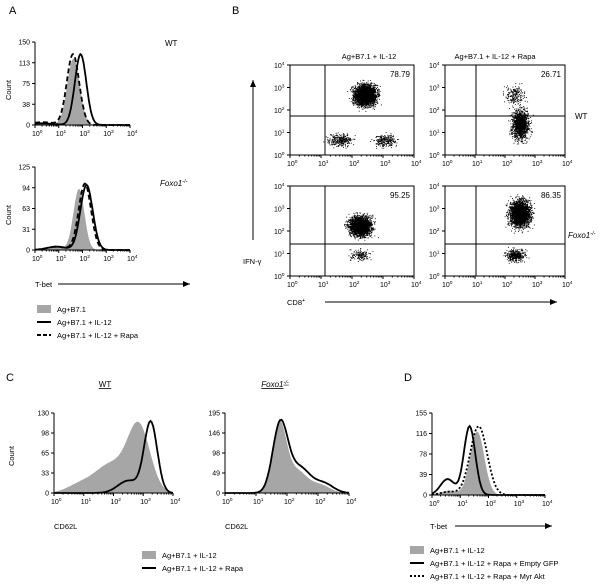 This screenshot has height=587, width=600. Describe the element at coordinates (519, 229) in the screenshot. I see `b-plot-foxo-rapa` at that location.